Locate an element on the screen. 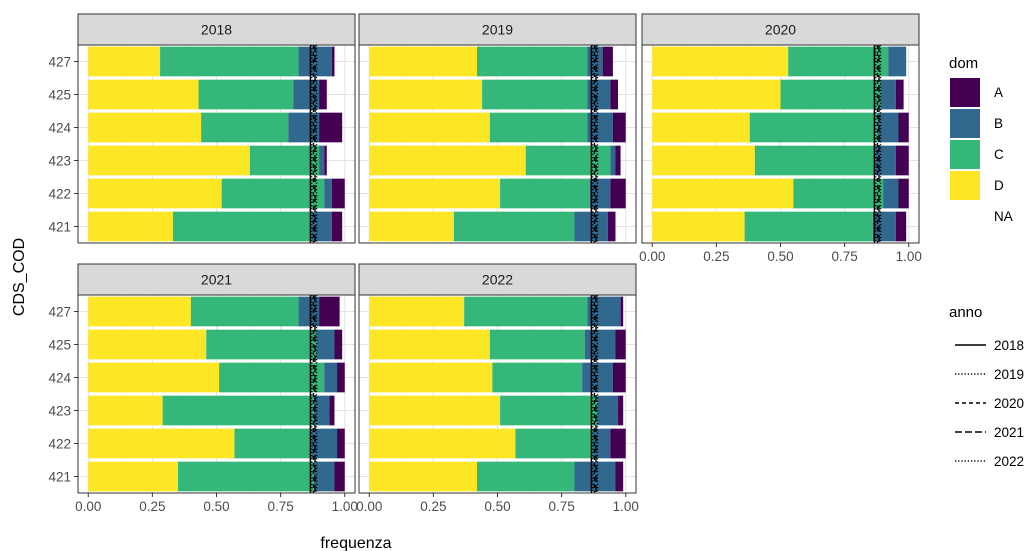 This screenshot has height=551, width=1036. legend-line-label-2022: 2022 is located at coordinates (1009, 461).